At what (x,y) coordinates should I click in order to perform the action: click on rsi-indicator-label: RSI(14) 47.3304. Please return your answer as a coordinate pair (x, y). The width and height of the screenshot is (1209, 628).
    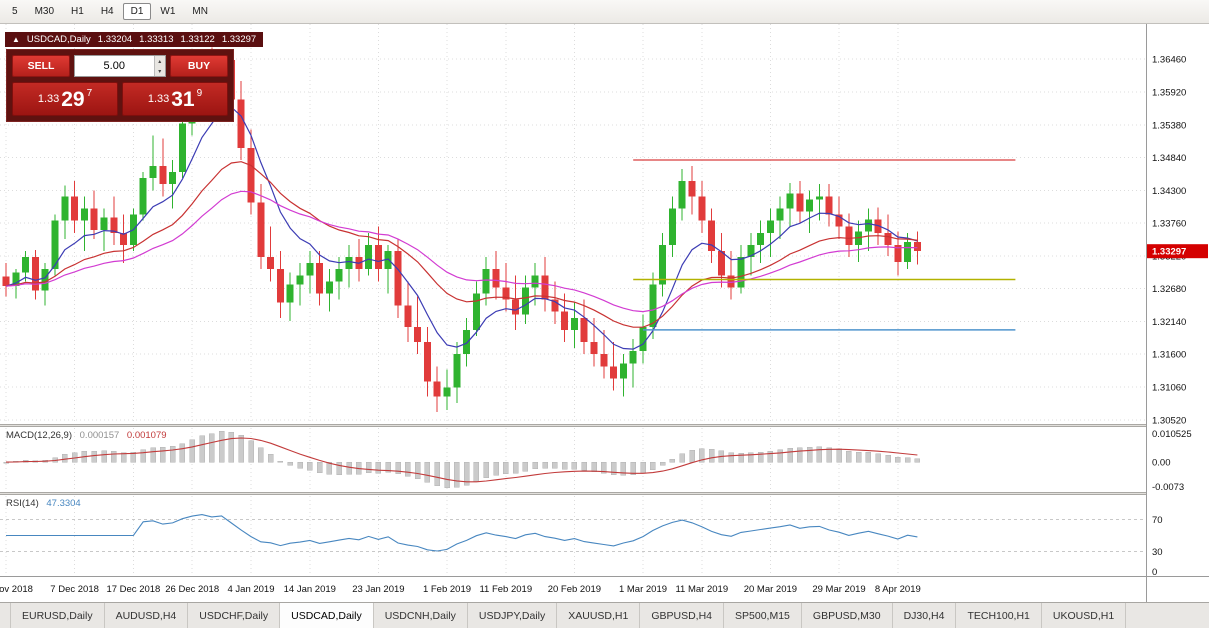
    Looking at the image, I should click on (46, 503).